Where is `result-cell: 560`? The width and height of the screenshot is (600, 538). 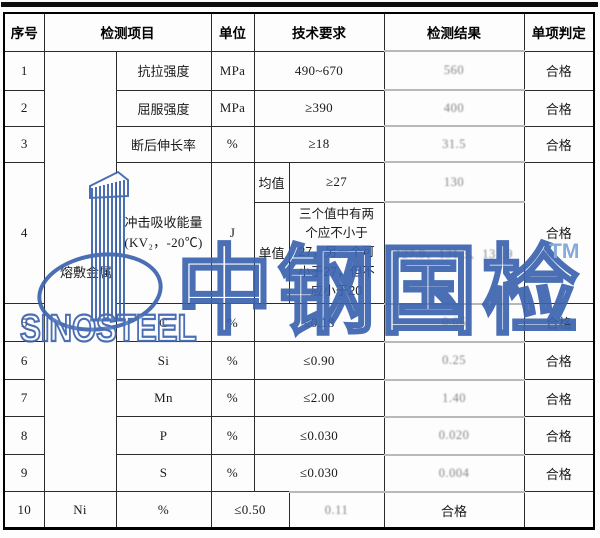 result-cell: 560 is located at coordinates (454, 70).